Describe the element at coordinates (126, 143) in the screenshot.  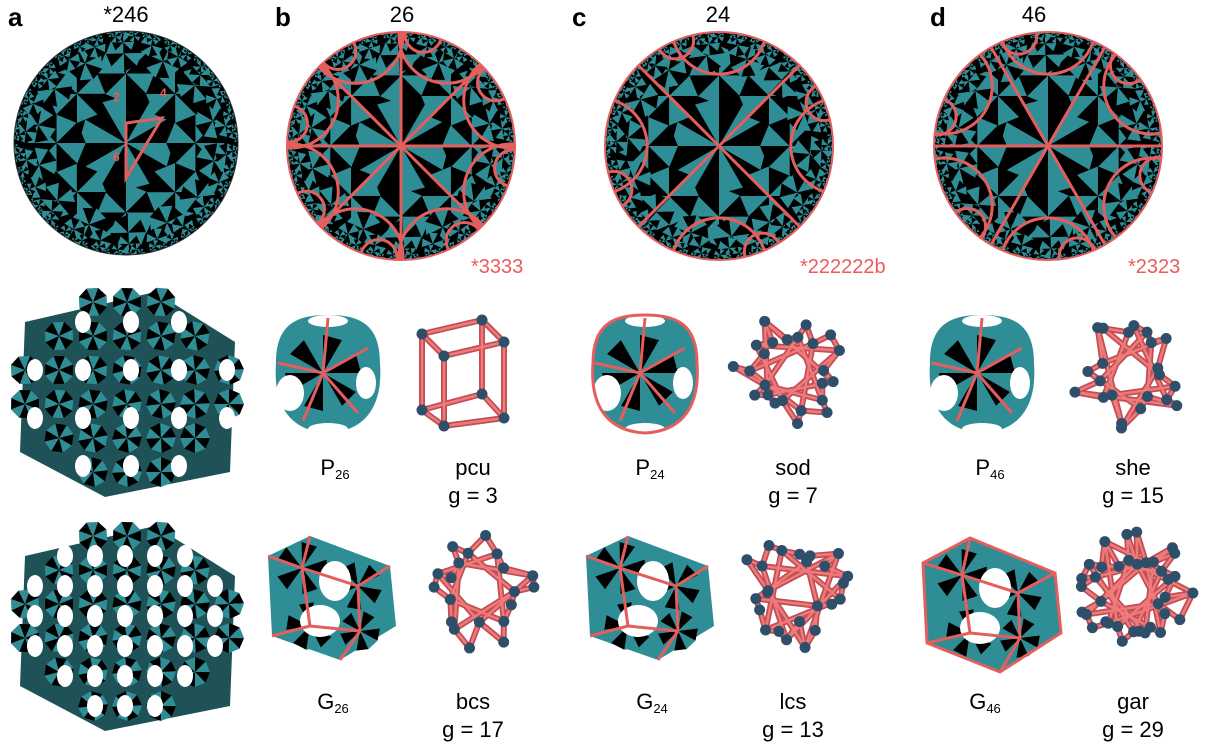
I see `hyperbolic-disk-a` at that location.